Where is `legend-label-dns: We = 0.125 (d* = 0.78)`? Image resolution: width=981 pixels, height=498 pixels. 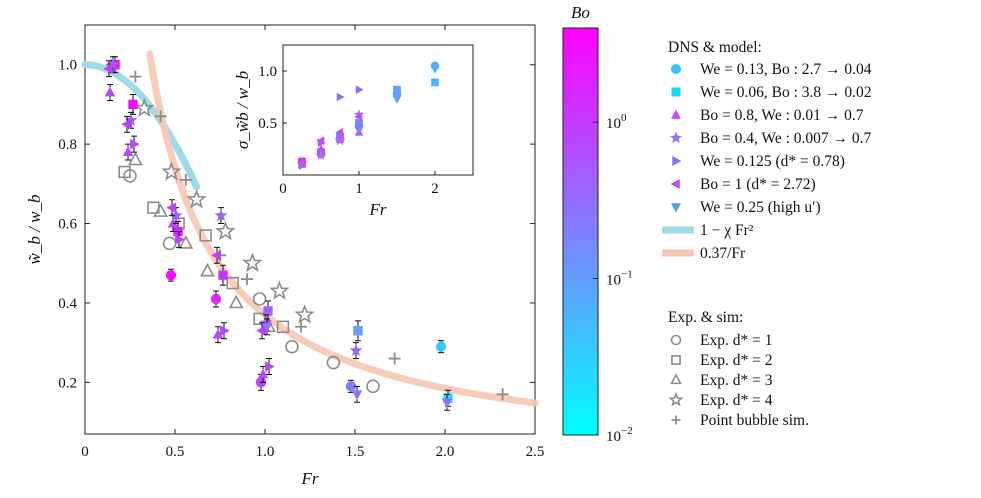
legend-label-dns: We = 0.125 (d* = 0.78) is located at coordinates (772, 161).